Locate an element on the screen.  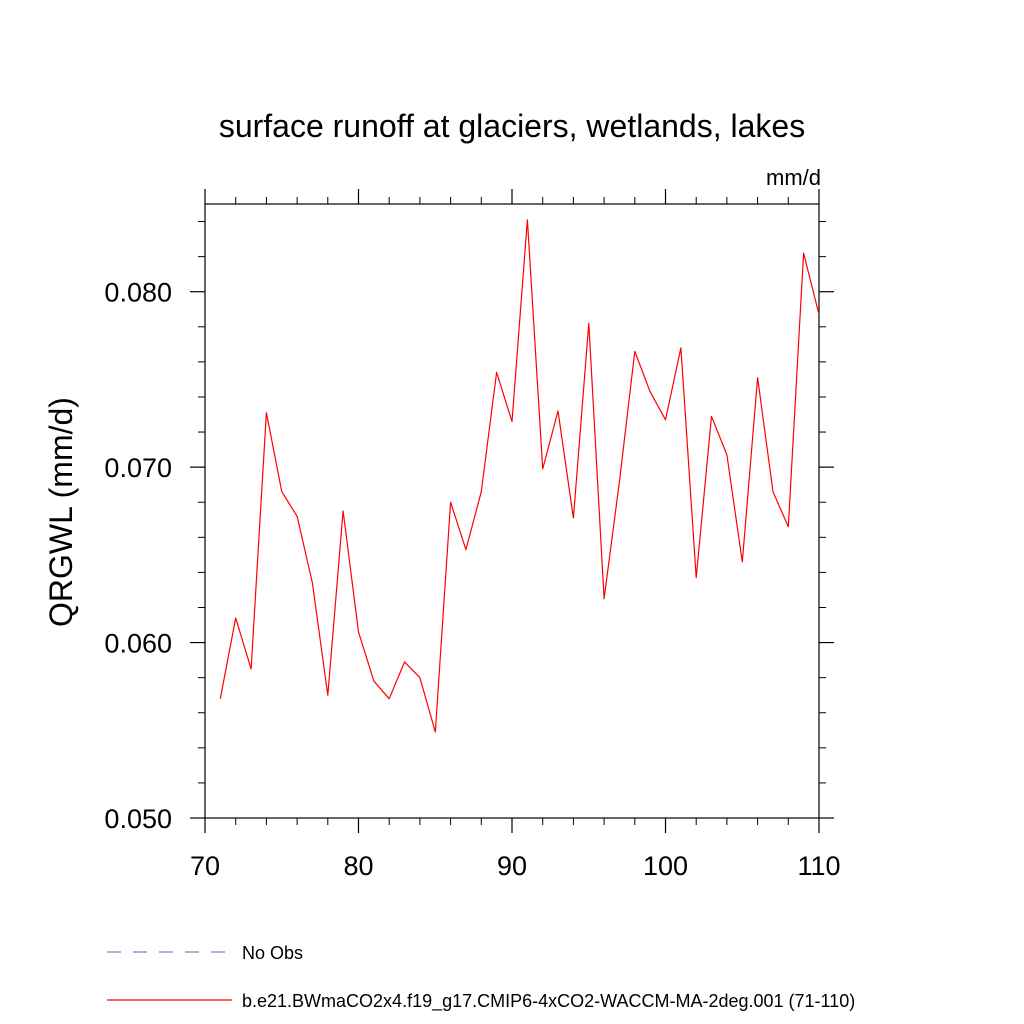
x-tick-label: 100 is located at coordinates (665, 866).